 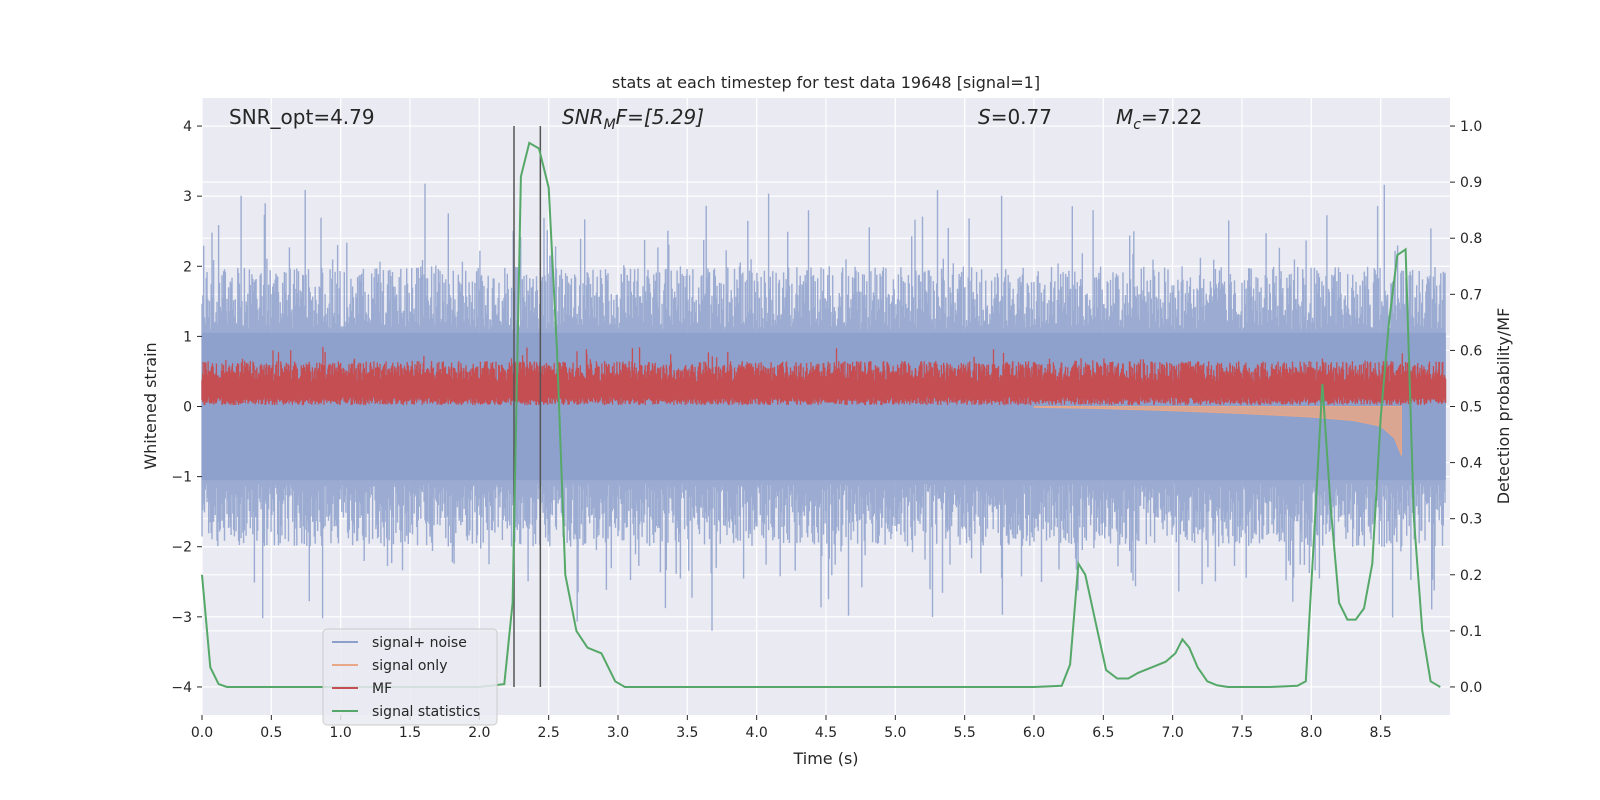 I want to click on y-left-tick-label: −2, so click(x=181, y=548).